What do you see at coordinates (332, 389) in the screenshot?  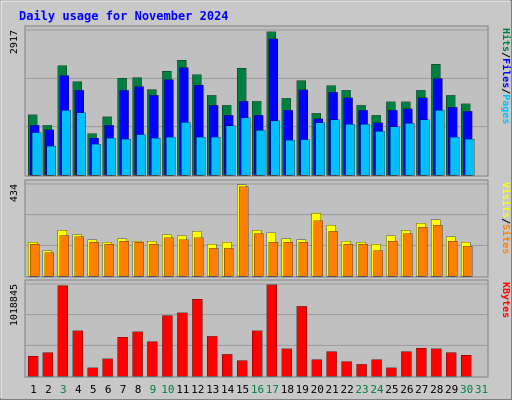 I see `x-tick-label: 21` at bounding box center [332, 389].